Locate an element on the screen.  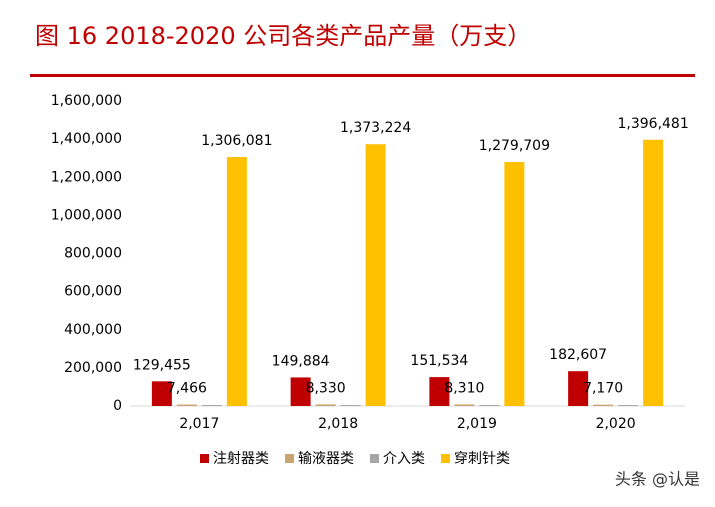
data-label: 1,396,481 is located at coordinates (652, 124).